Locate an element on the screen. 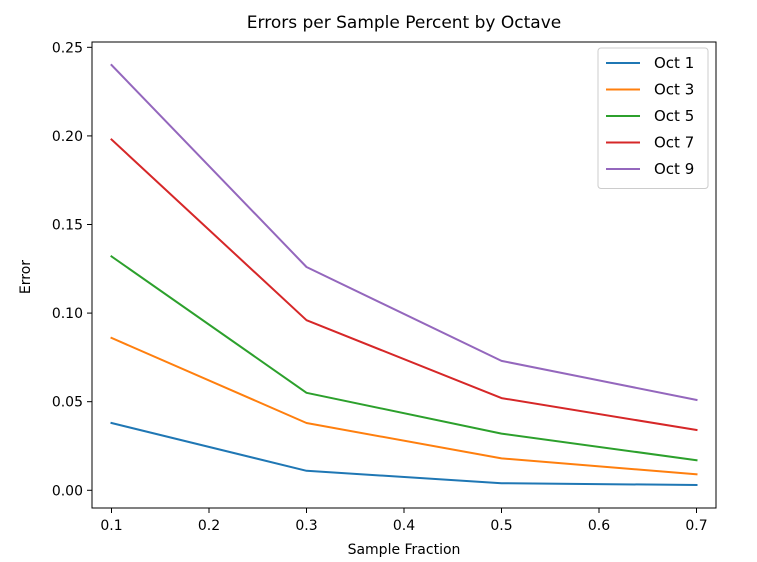 Image resolution: width=757 pixels, height=562 pixels. y-axis: 0.00 0.05 0.10 0.15 0.20 0.25 is located at coordinates (72, 269).